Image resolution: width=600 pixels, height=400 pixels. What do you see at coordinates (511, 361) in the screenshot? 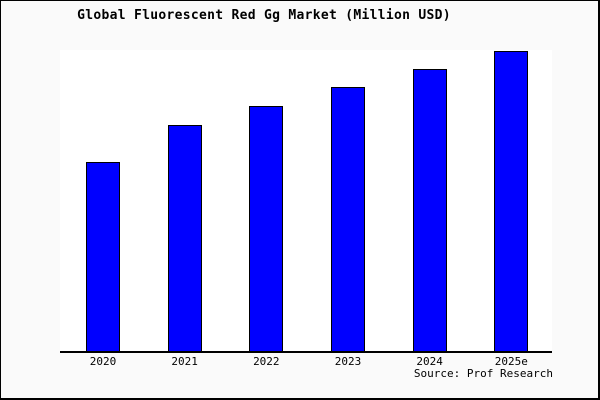
I see `x-tick-label-2025e: 2025e` at bounding box center [511, 361].